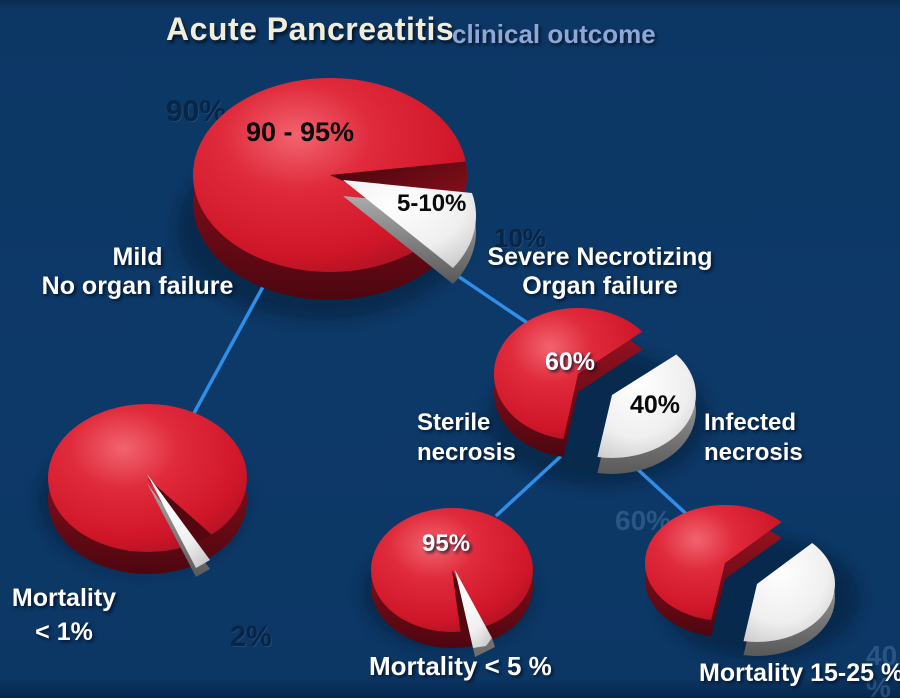 This screenshot has height=698, width=900. I want to click on branch-label-severe-line1: Severe Necrotizing, so click(600, 257).